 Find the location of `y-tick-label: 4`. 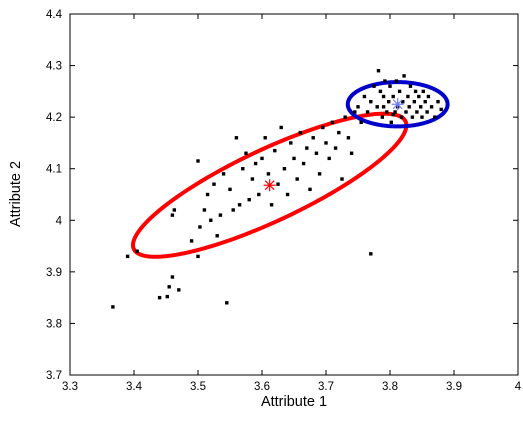

y-tick-label: 4 is located at coordinates (59, 221).